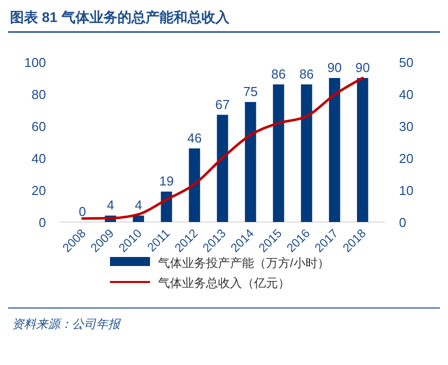 This screenshot has height=365, width=448. Describe the element at coordinates (222, 104) in the screenshot. I see `data-label: 67` at that location.